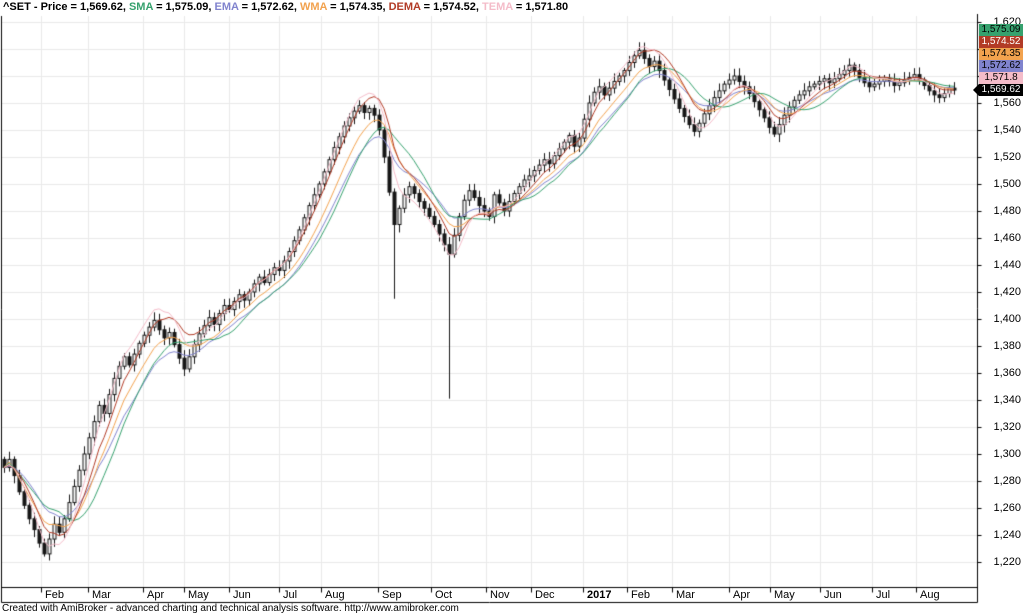  What do you see at coordinates (1007, 184) in the screenshot?
I see `y-axis-label: 1,500` at bounding box center [1007, 184].